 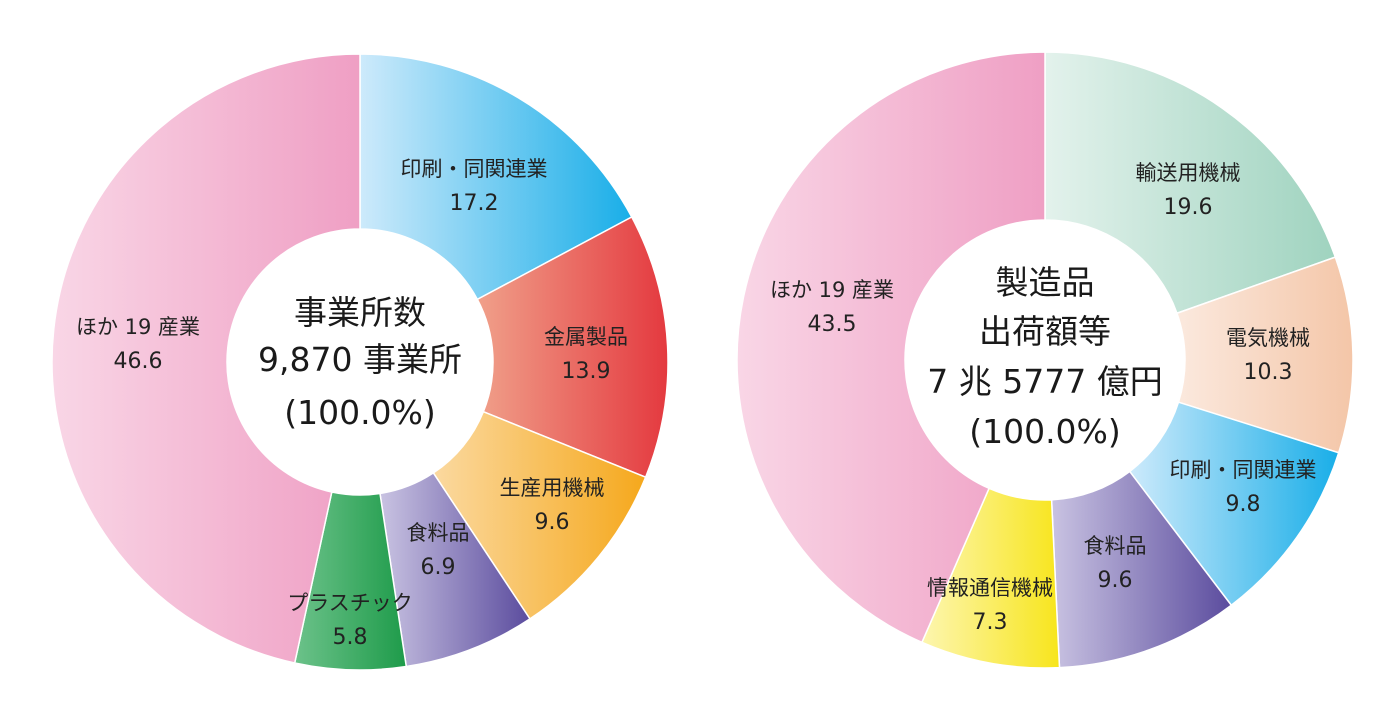 What do you see at coordinates (1188, 173) in the screenshot?
I see `slice-label: 輸送用機械` at bounding box center [1188, 173].